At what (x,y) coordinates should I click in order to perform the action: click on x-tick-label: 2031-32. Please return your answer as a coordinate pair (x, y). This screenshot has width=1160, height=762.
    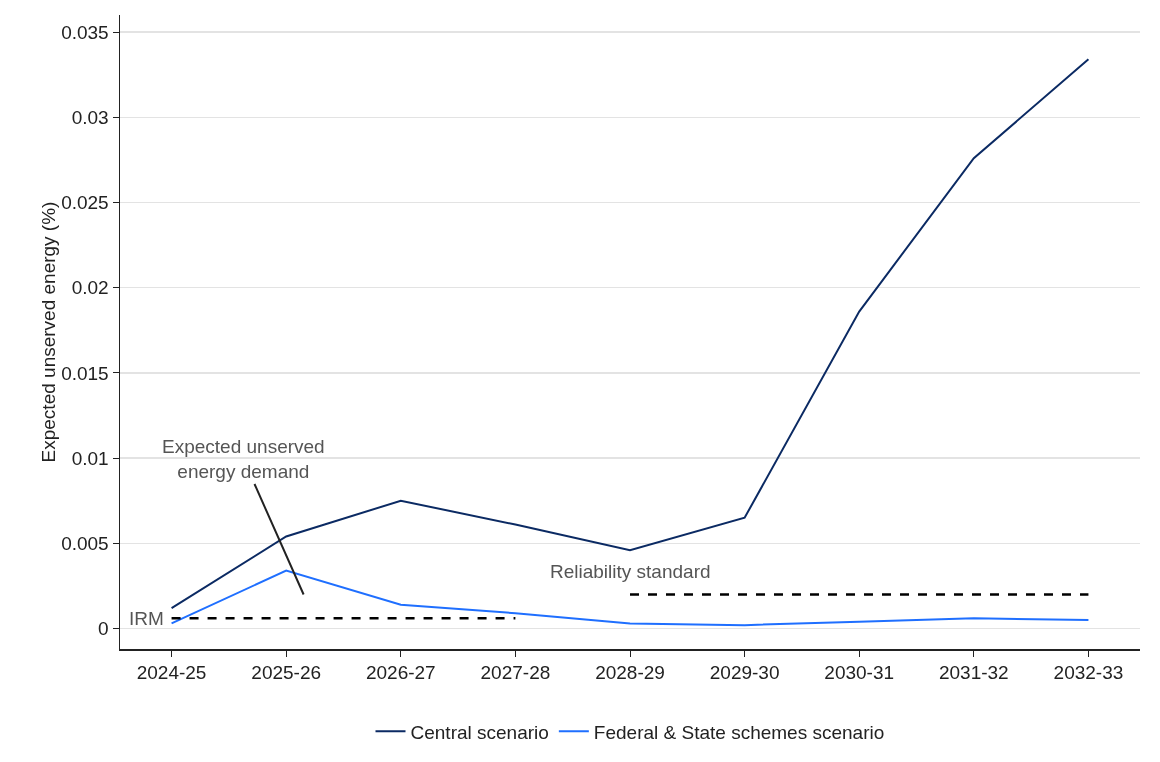
    Looking at the image, I should click on (973, 673).